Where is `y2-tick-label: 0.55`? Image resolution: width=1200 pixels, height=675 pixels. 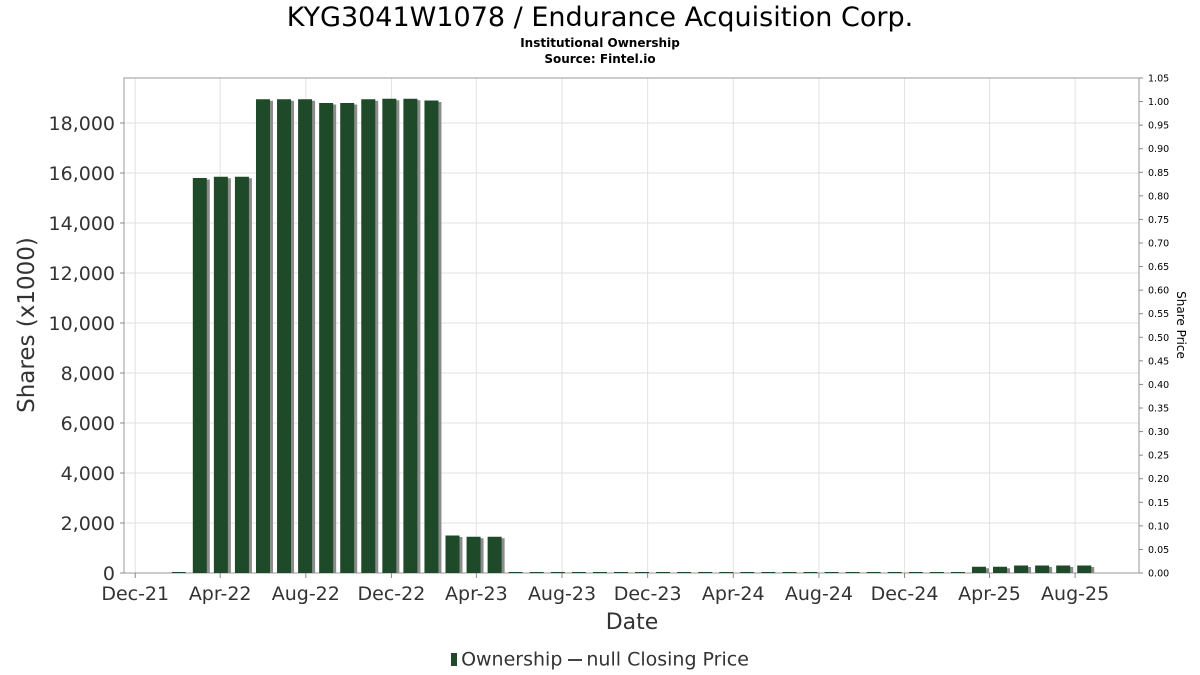 y2-tick-label: 0.55 is located at coordinates (1158, 314).